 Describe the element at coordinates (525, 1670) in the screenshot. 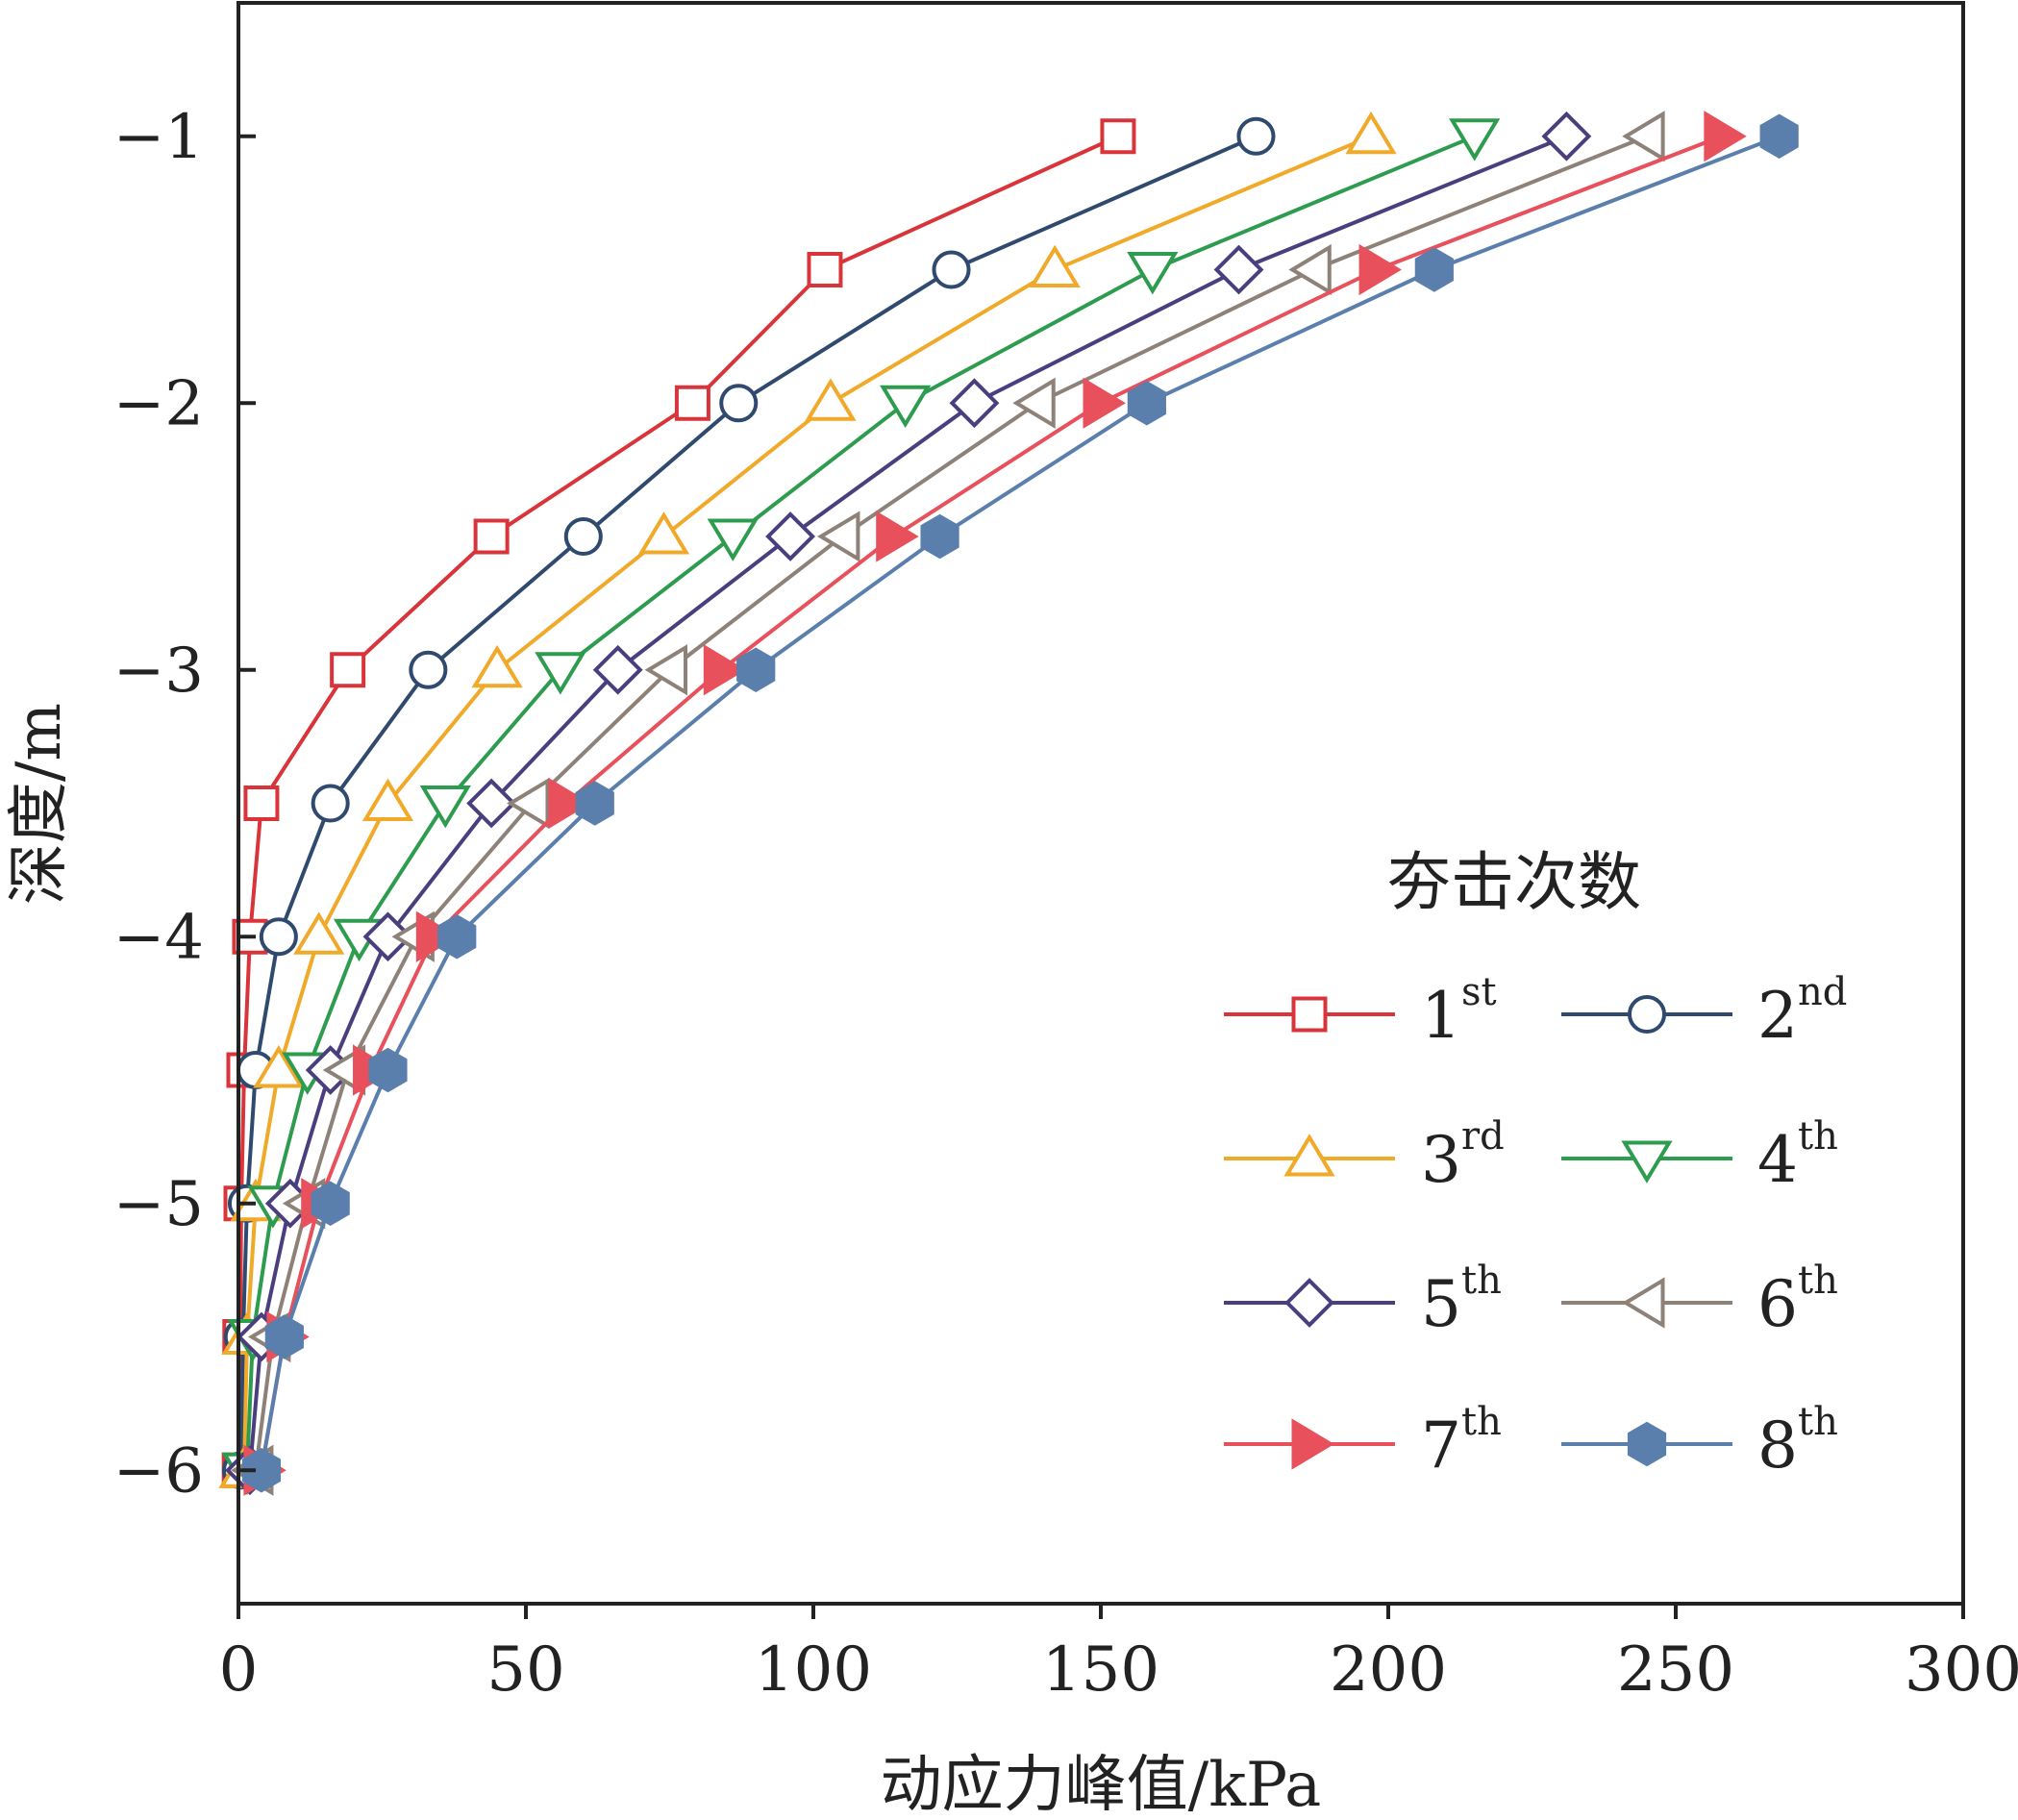

I see `x-tick-label: 50` at that location.